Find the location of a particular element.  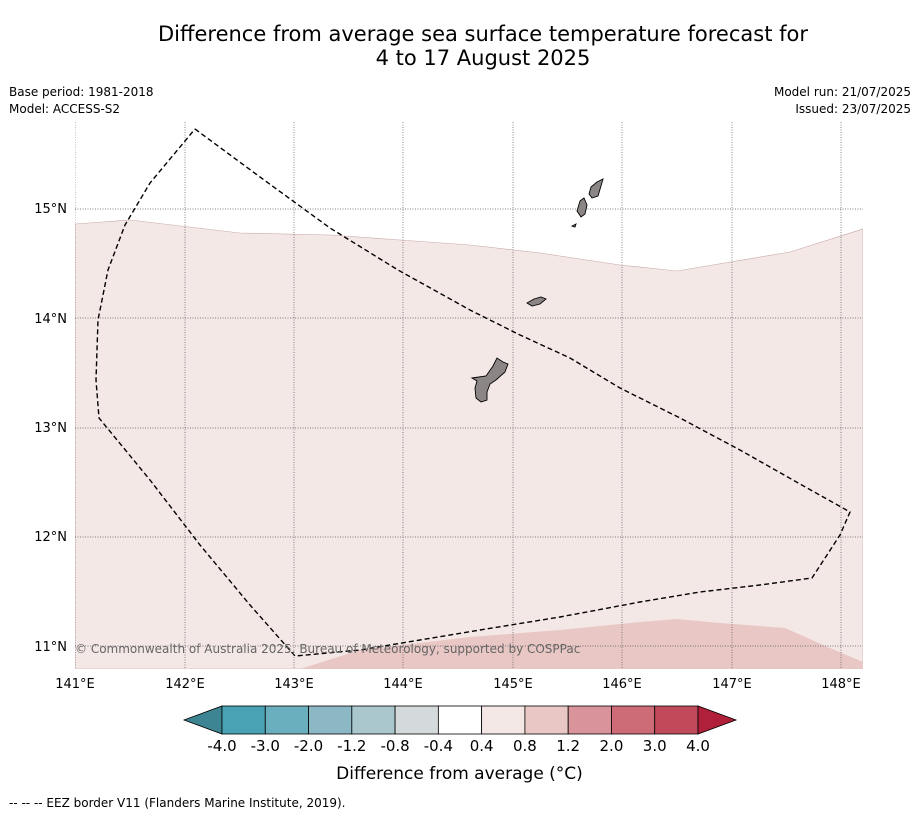

colorbar-tick-label: 0.4 is located at coordinates (482, 746).